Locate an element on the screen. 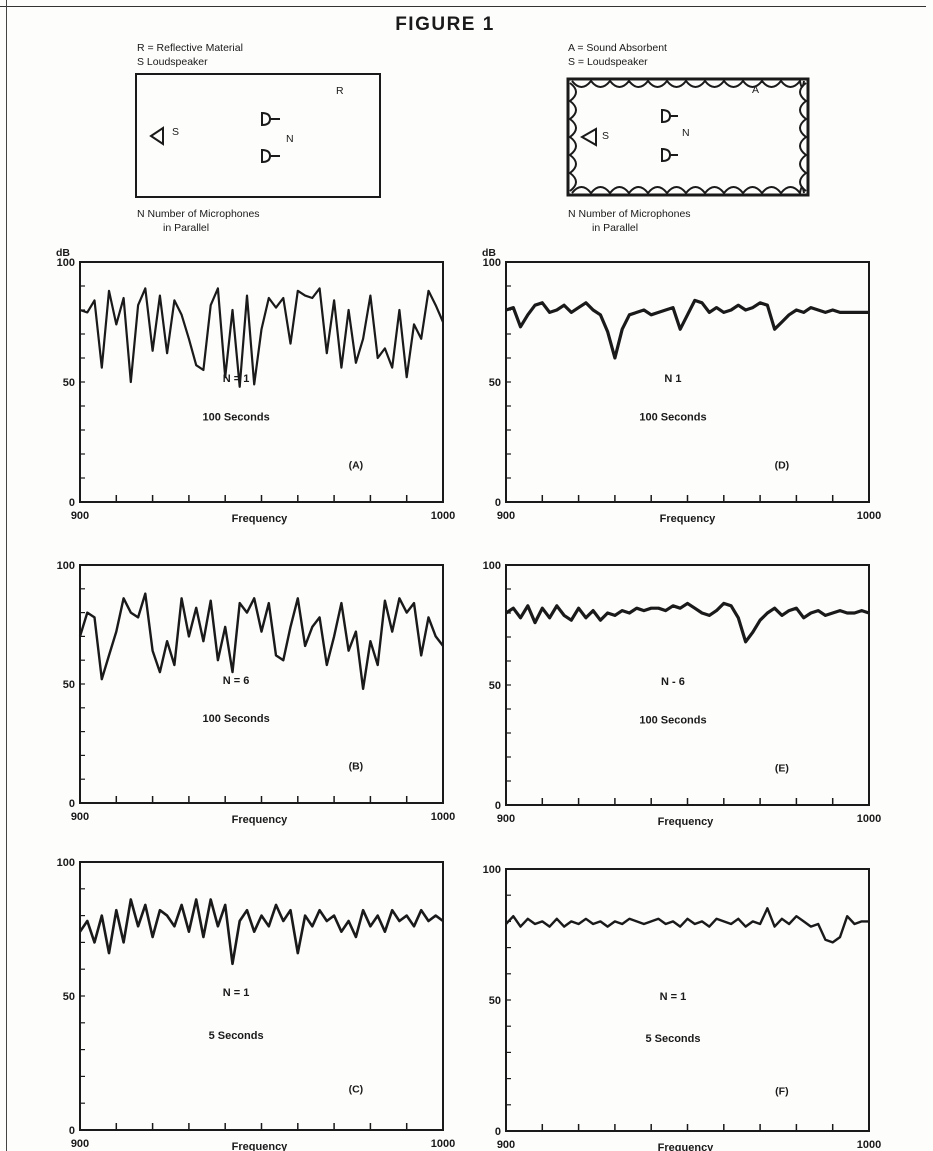  panel-label: (A) is located at coordinates (356, 465).